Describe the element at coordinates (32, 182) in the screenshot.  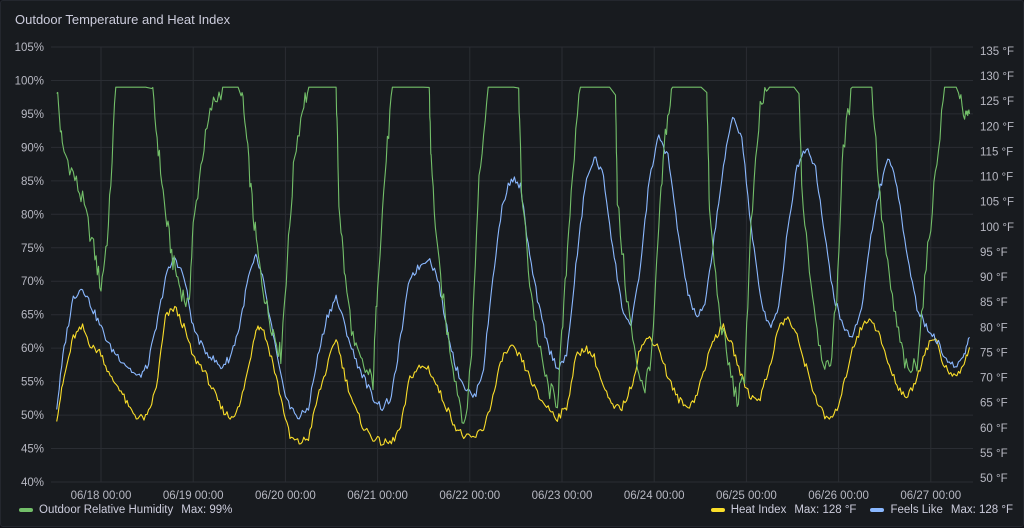
I see `left-axis-tick-label: 85%` at that location.